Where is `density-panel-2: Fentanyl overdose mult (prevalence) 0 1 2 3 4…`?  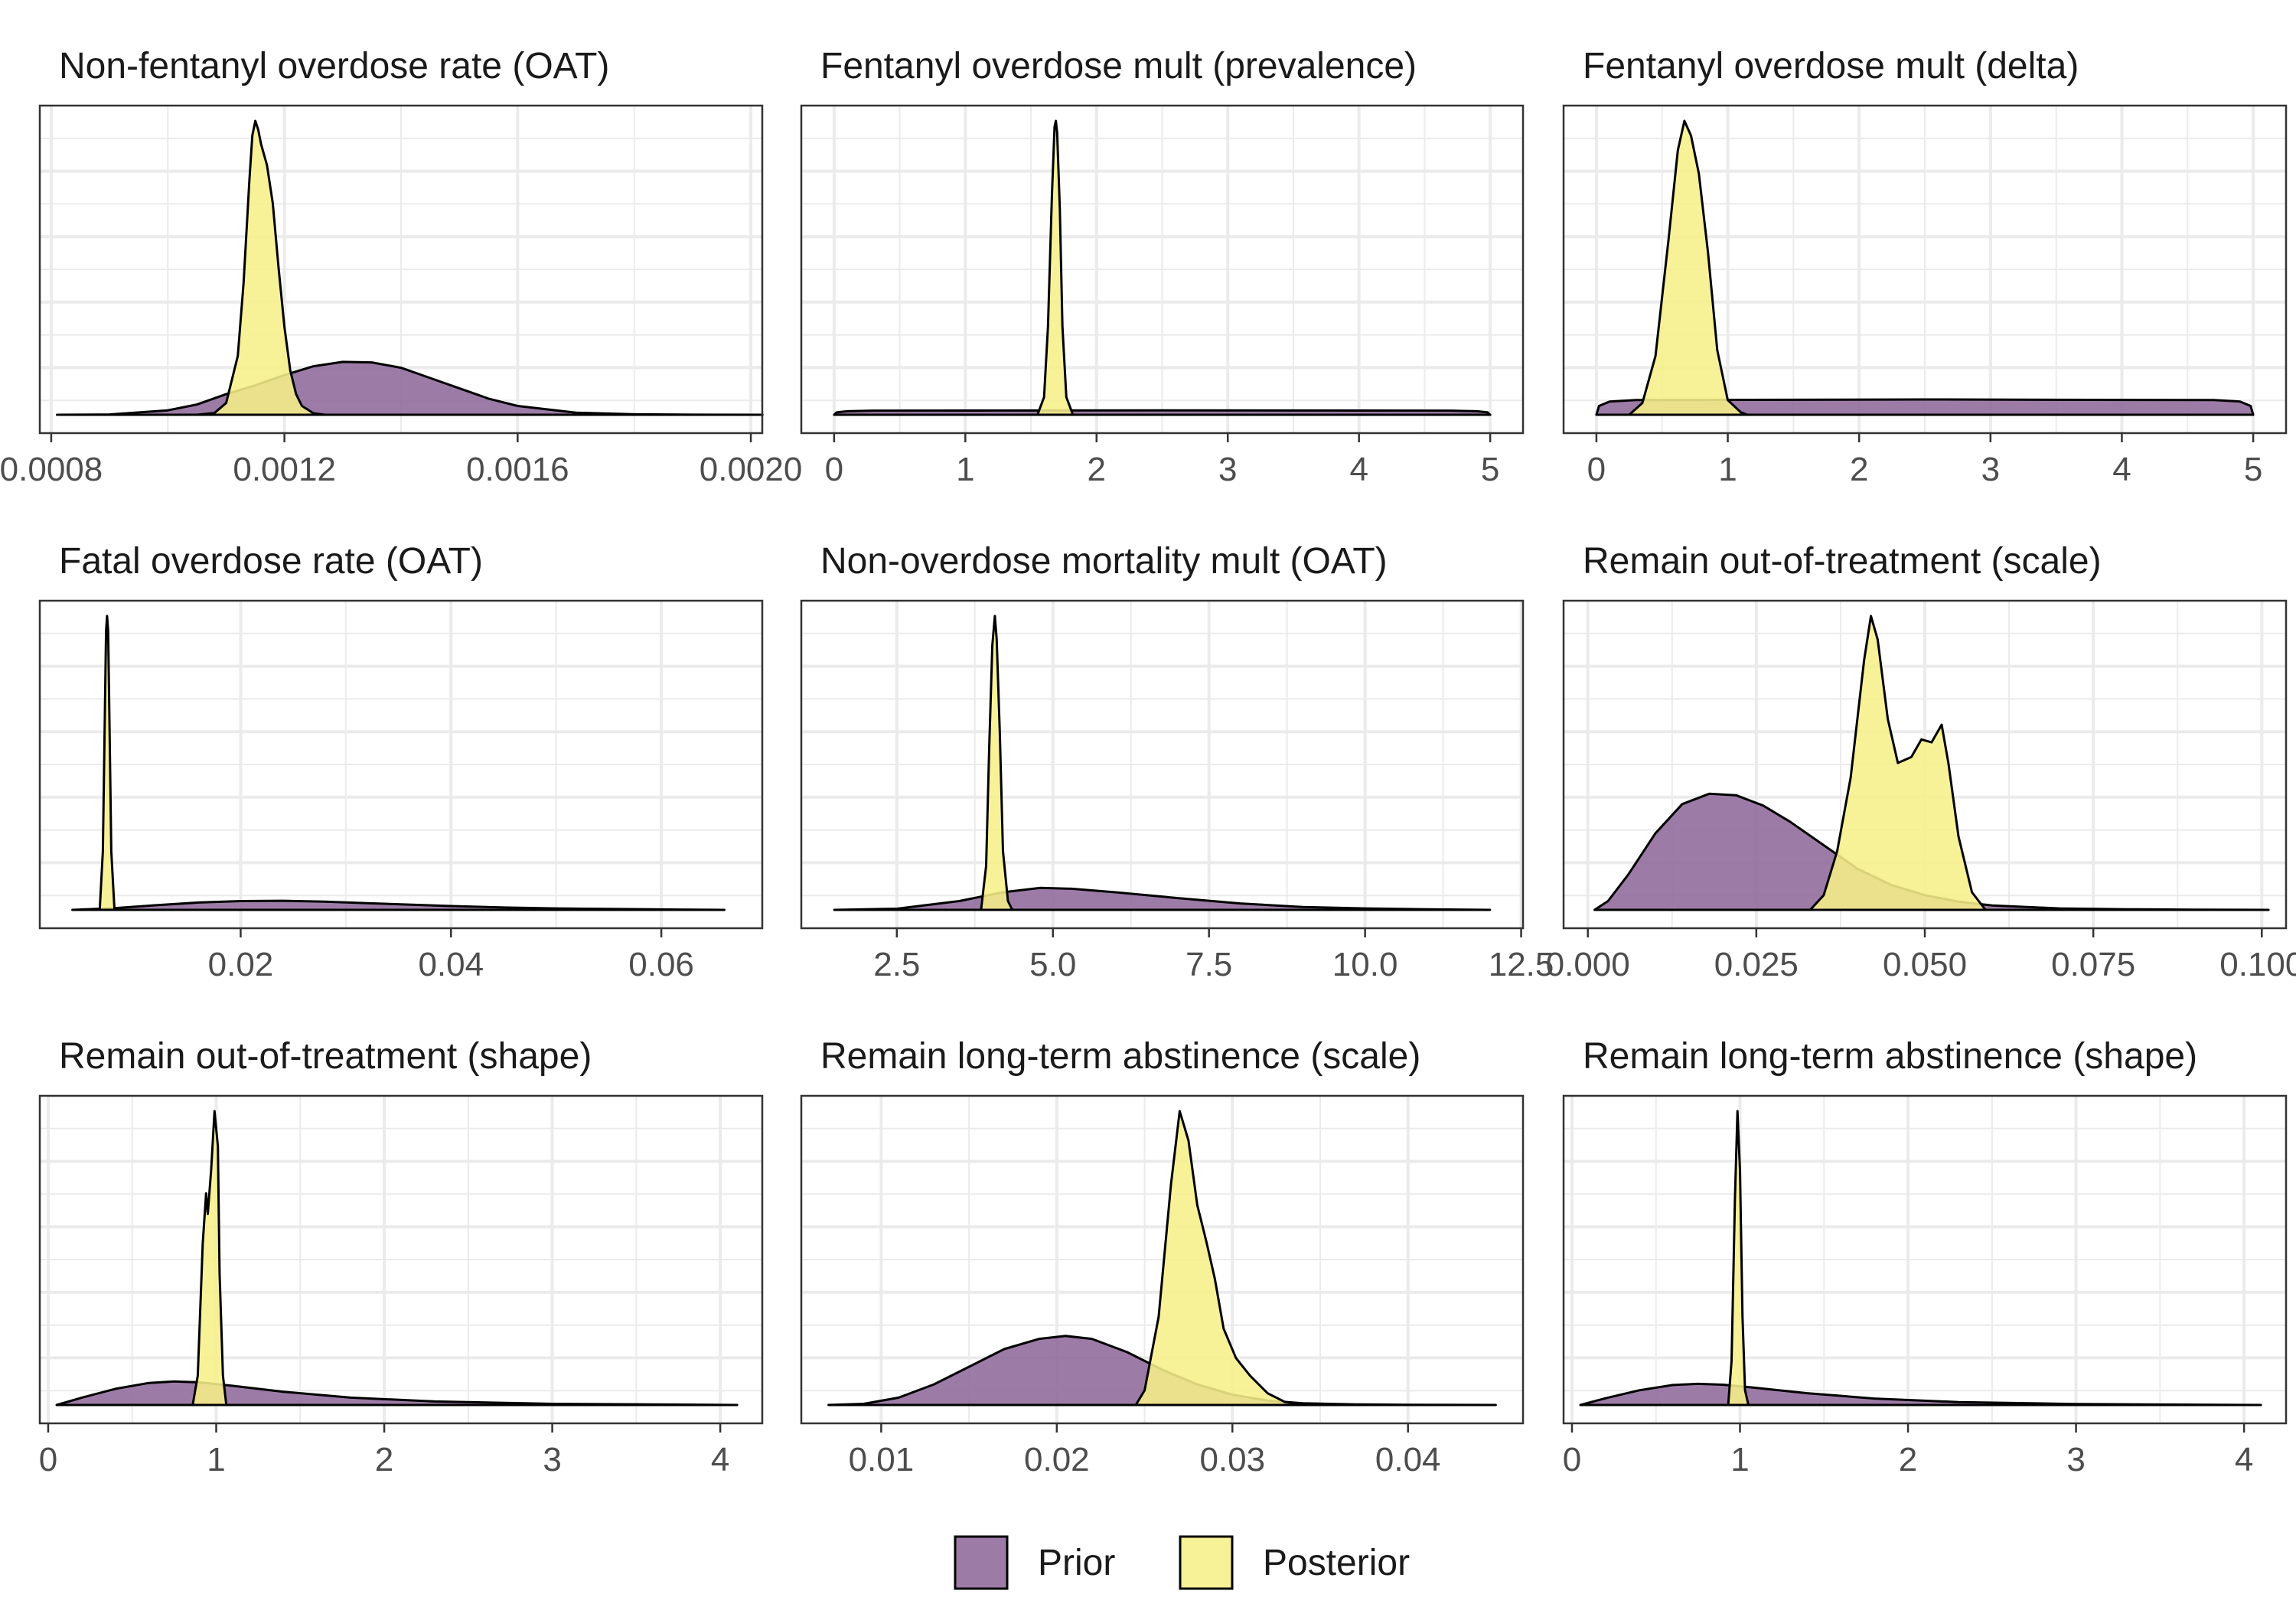
density-panel-2: Fentanyl overdose mult (prevalence) 0 1 2 3 4… is located at coordinates (1162, 267).